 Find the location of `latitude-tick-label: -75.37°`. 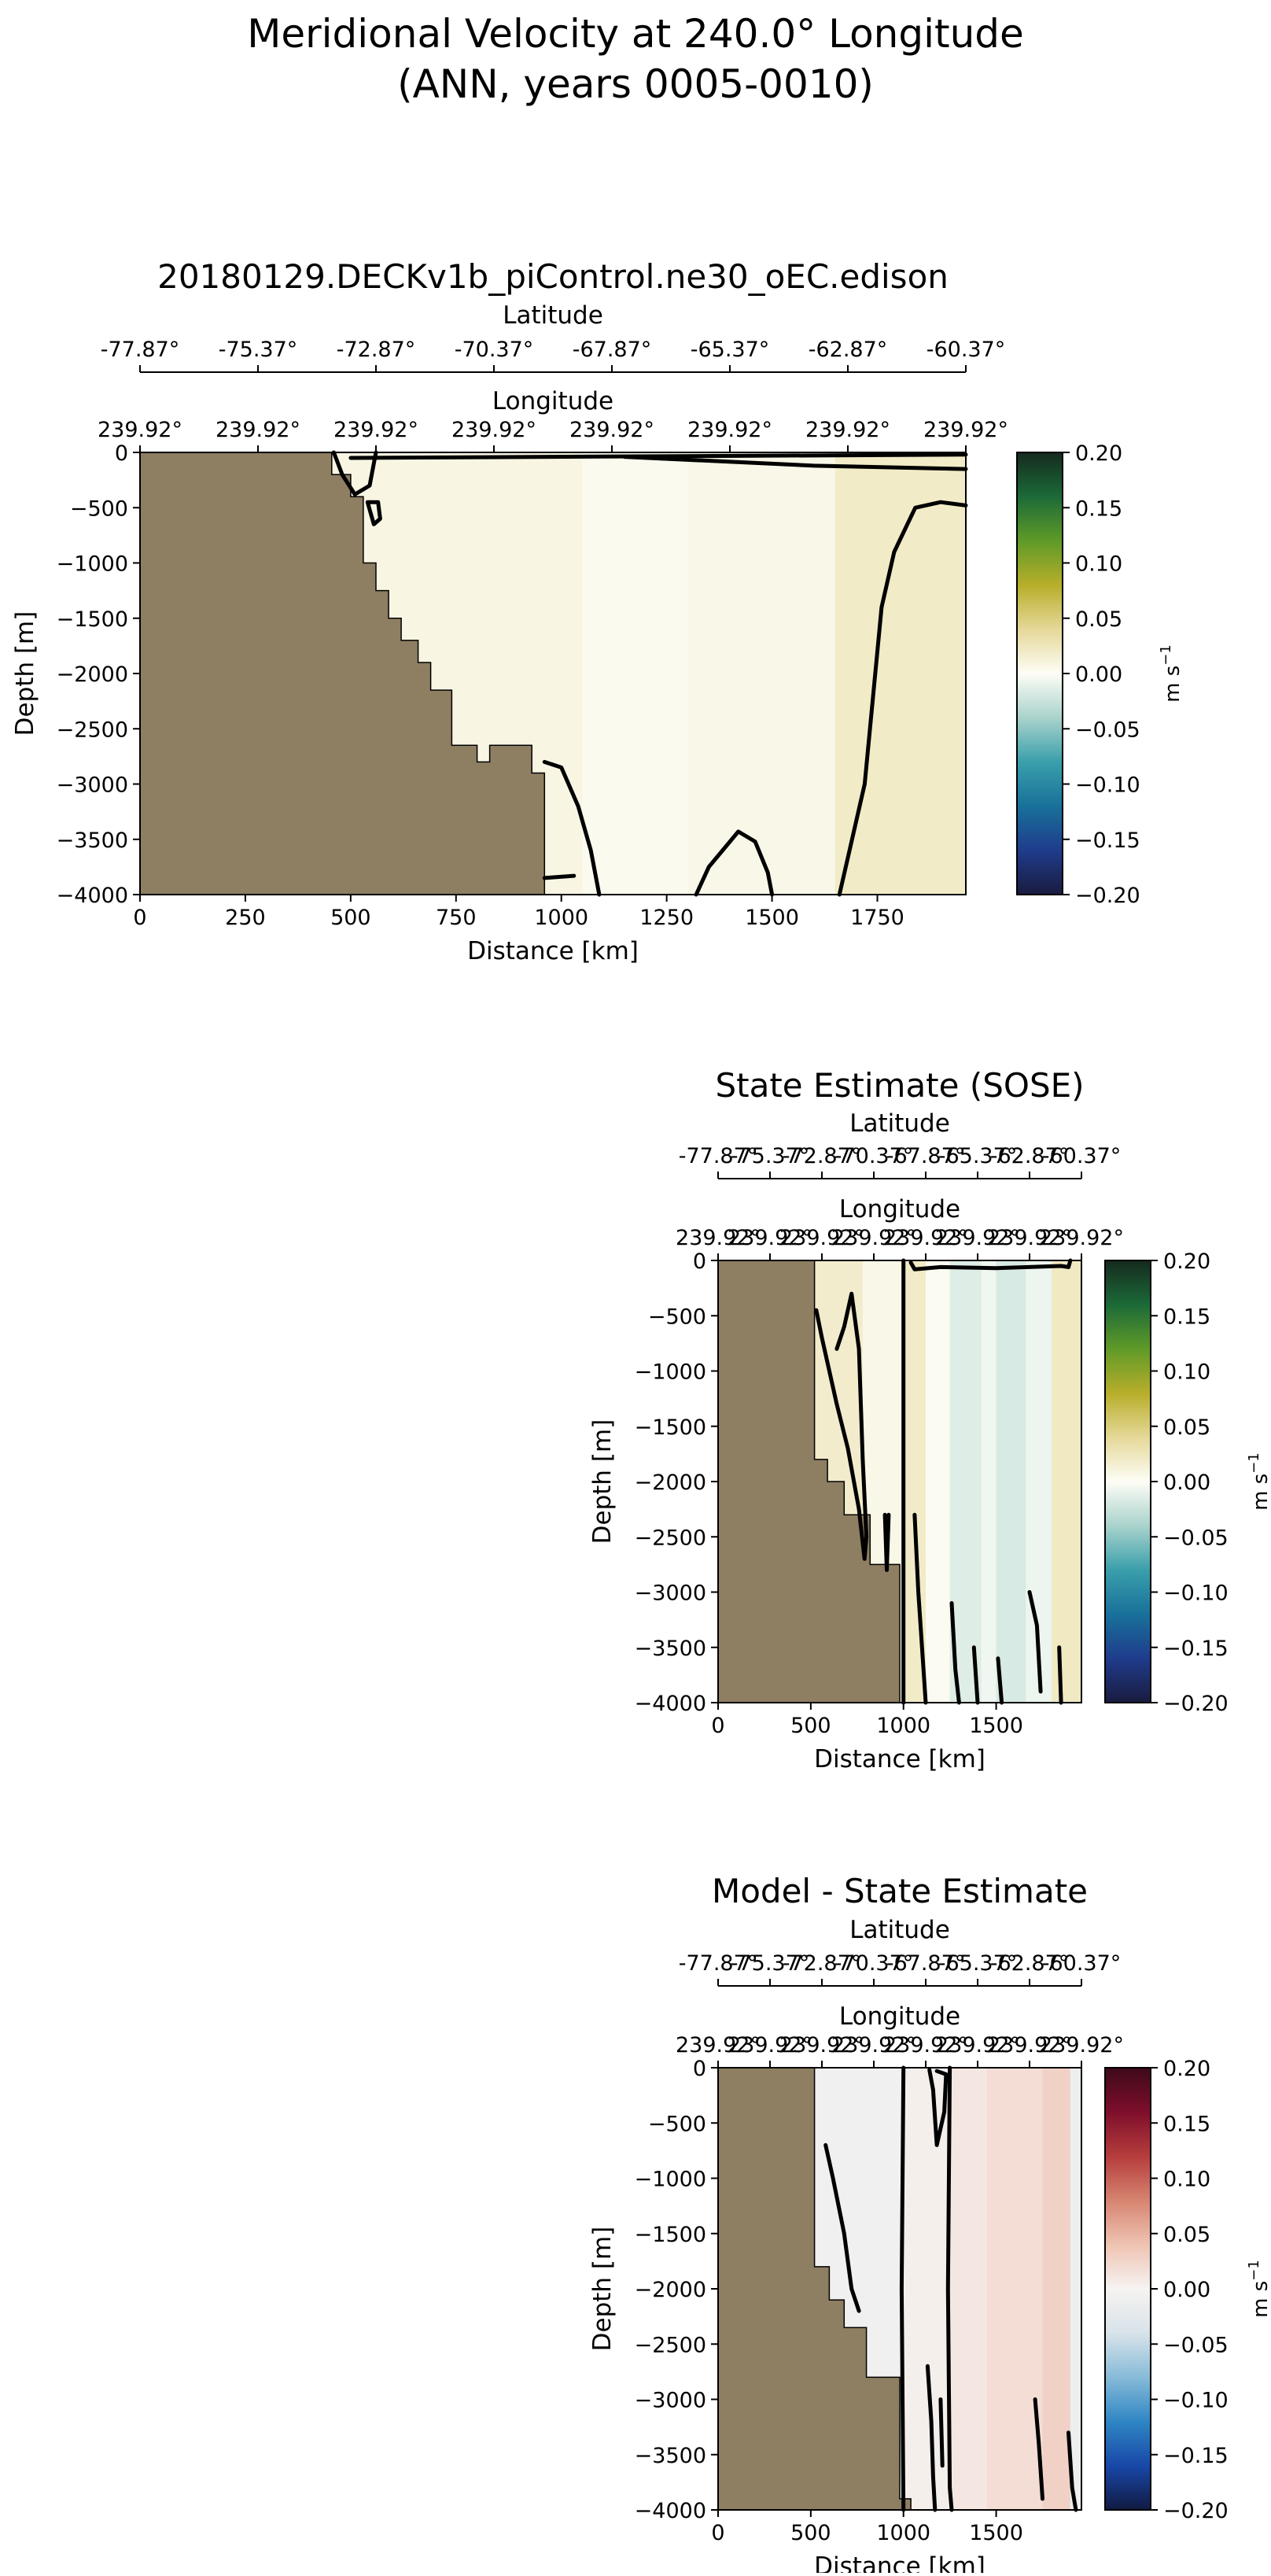

latitude-tick-label: -75.37° is located at coordinates (770, 1964).